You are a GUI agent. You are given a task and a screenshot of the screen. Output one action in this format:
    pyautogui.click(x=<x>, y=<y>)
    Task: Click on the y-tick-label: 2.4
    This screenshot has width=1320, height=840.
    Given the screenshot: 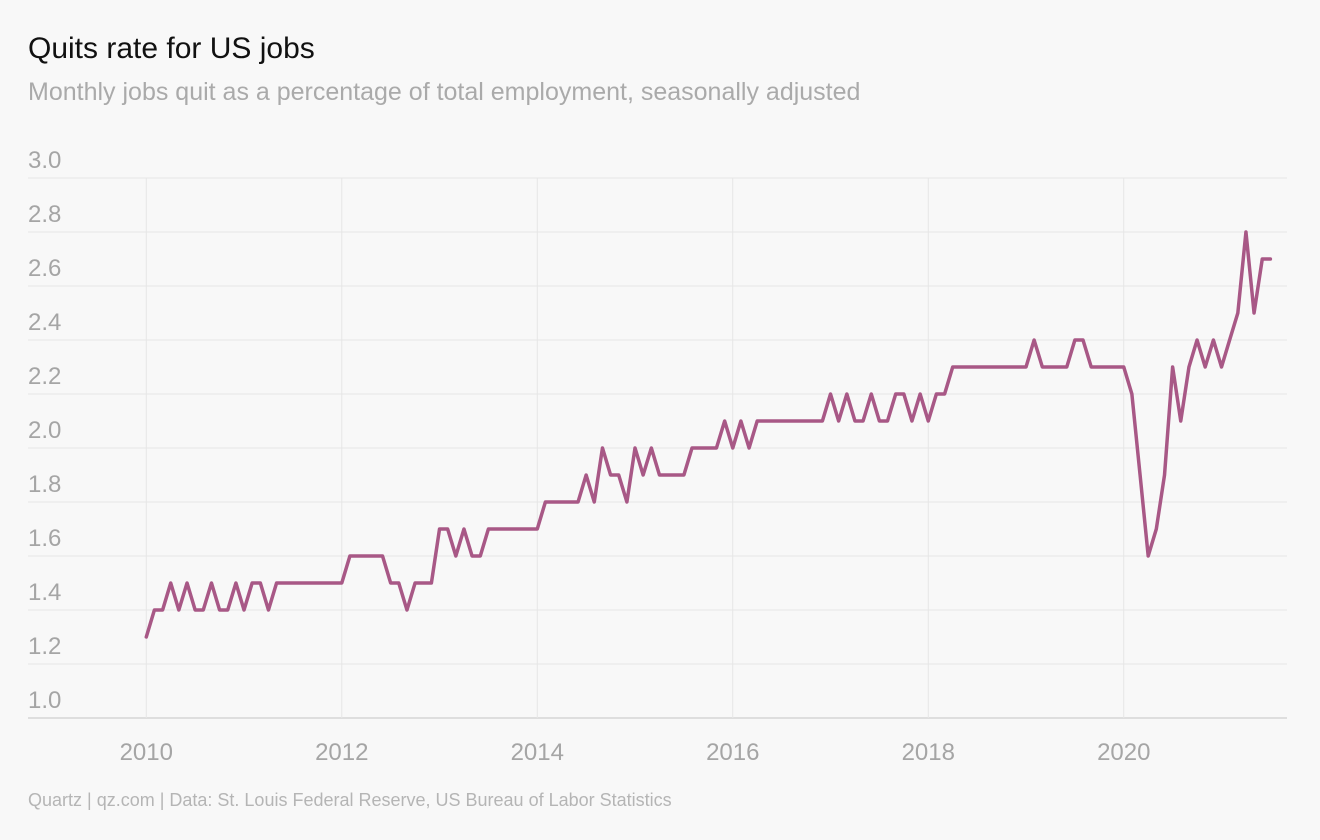 What is the action you would take?
    pyautogui.click(x=44, y=322)
    